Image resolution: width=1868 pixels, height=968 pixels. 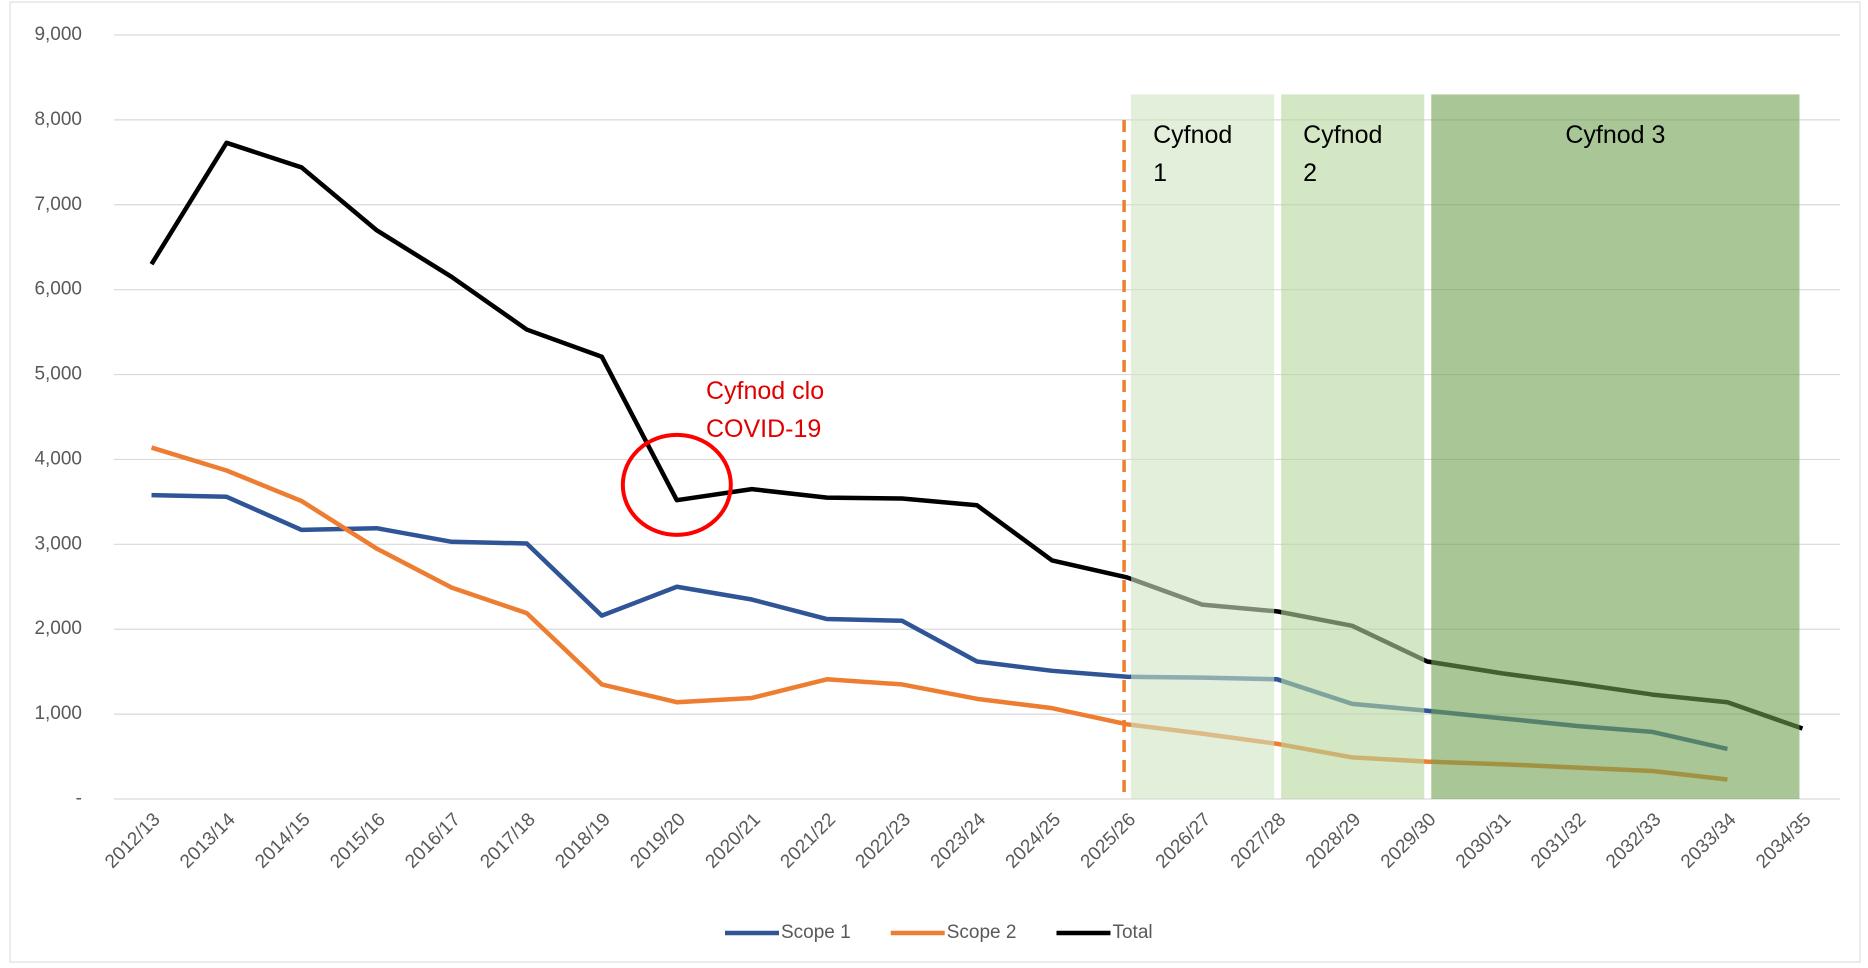 What do you see at coordinates (1343, 154) in the screenshot?
I see `period-label: Cyfnod 2` at bounding box center [1343, 154].